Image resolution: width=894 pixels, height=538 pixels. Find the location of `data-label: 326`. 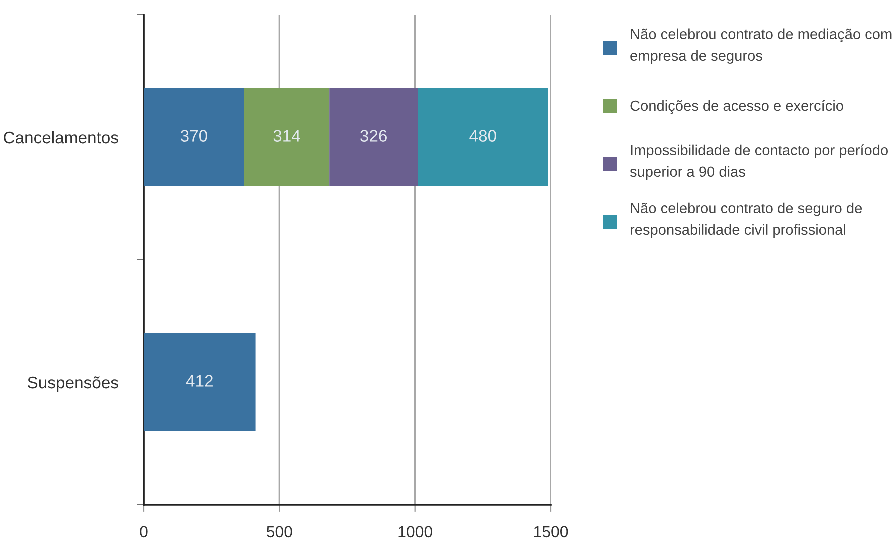

data-label: 326 is located at coordinates (373, 136).